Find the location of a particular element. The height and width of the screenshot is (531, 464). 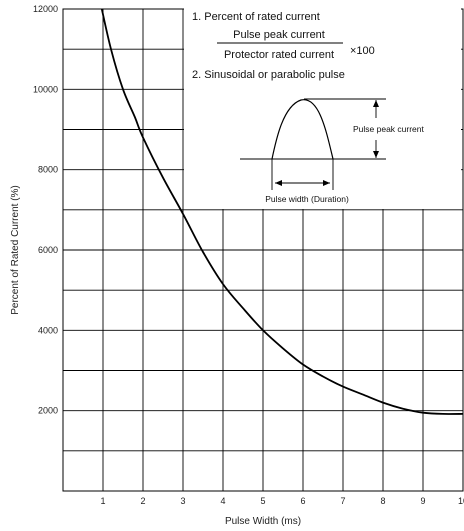

y-tick-labels: 2000 4000 6000 8000 10000 12000 is located at coordinates (45, 210).